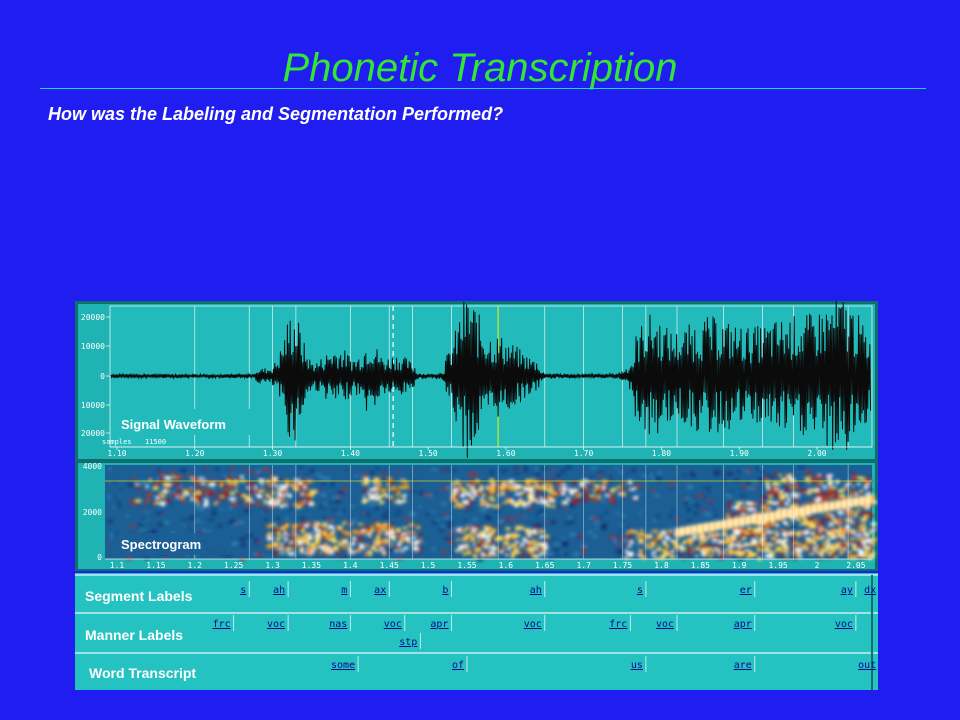 The image size is (960, 720). Describe the element at coordinates (427, 453) in the screenshot. I see `waveform-time-tick: 1.50` at that location.